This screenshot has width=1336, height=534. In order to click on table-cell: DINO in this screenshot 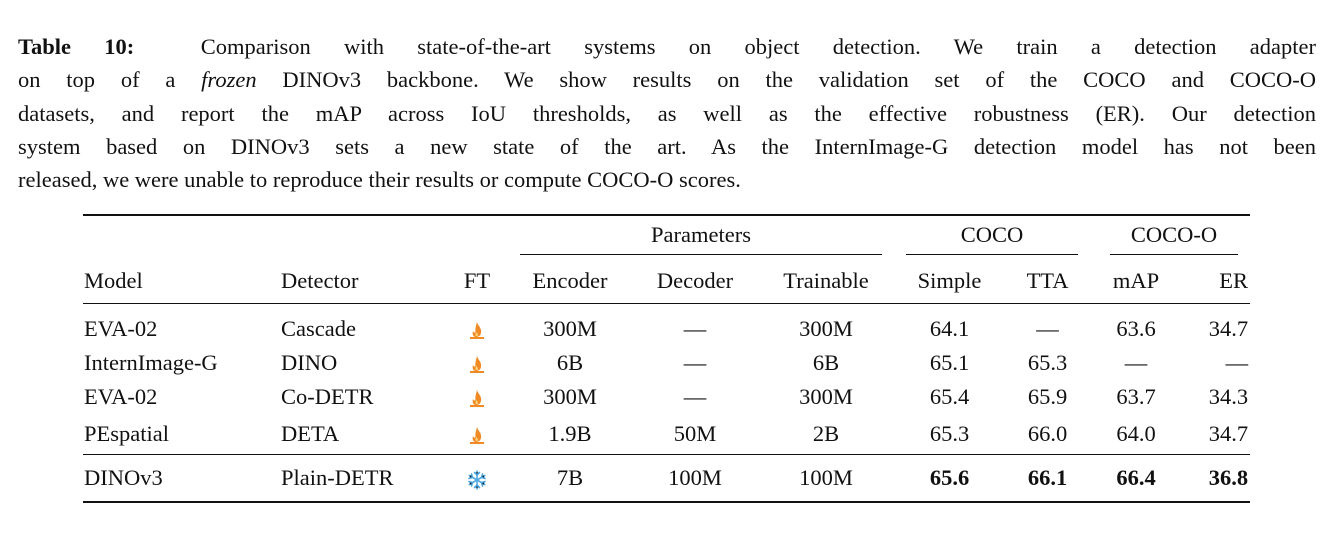, I will do `click(309, 362)`.